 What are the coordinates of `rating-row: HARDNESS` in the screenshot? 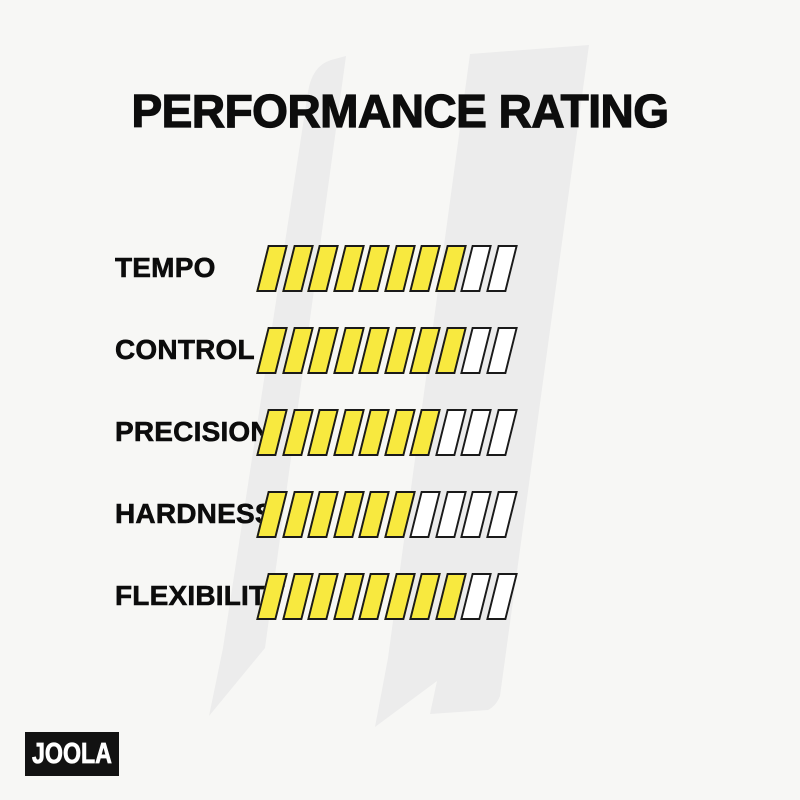 It's located at (400, 514).